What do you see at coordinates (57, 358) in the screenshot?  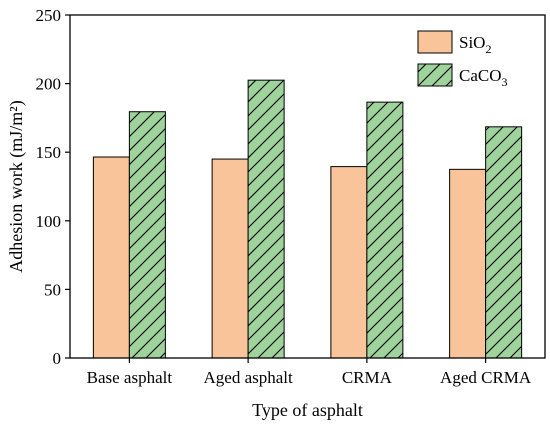 I see `y-tick-label: 0` at bounding box center [57, 358].